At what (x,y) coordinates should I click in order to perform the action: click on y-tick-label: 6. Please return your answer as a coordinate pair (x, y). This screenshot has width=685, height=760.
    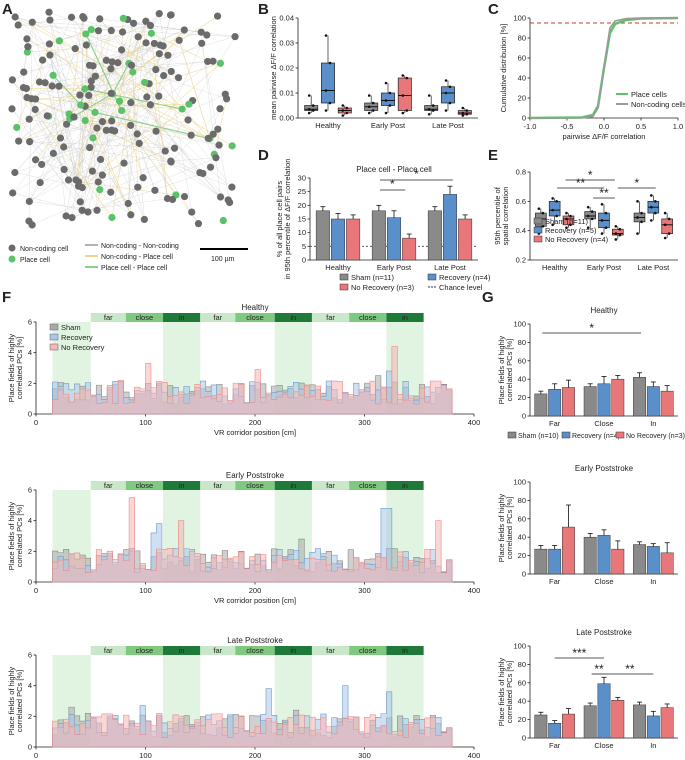
    Looking at the image, I should click on (30, 490).